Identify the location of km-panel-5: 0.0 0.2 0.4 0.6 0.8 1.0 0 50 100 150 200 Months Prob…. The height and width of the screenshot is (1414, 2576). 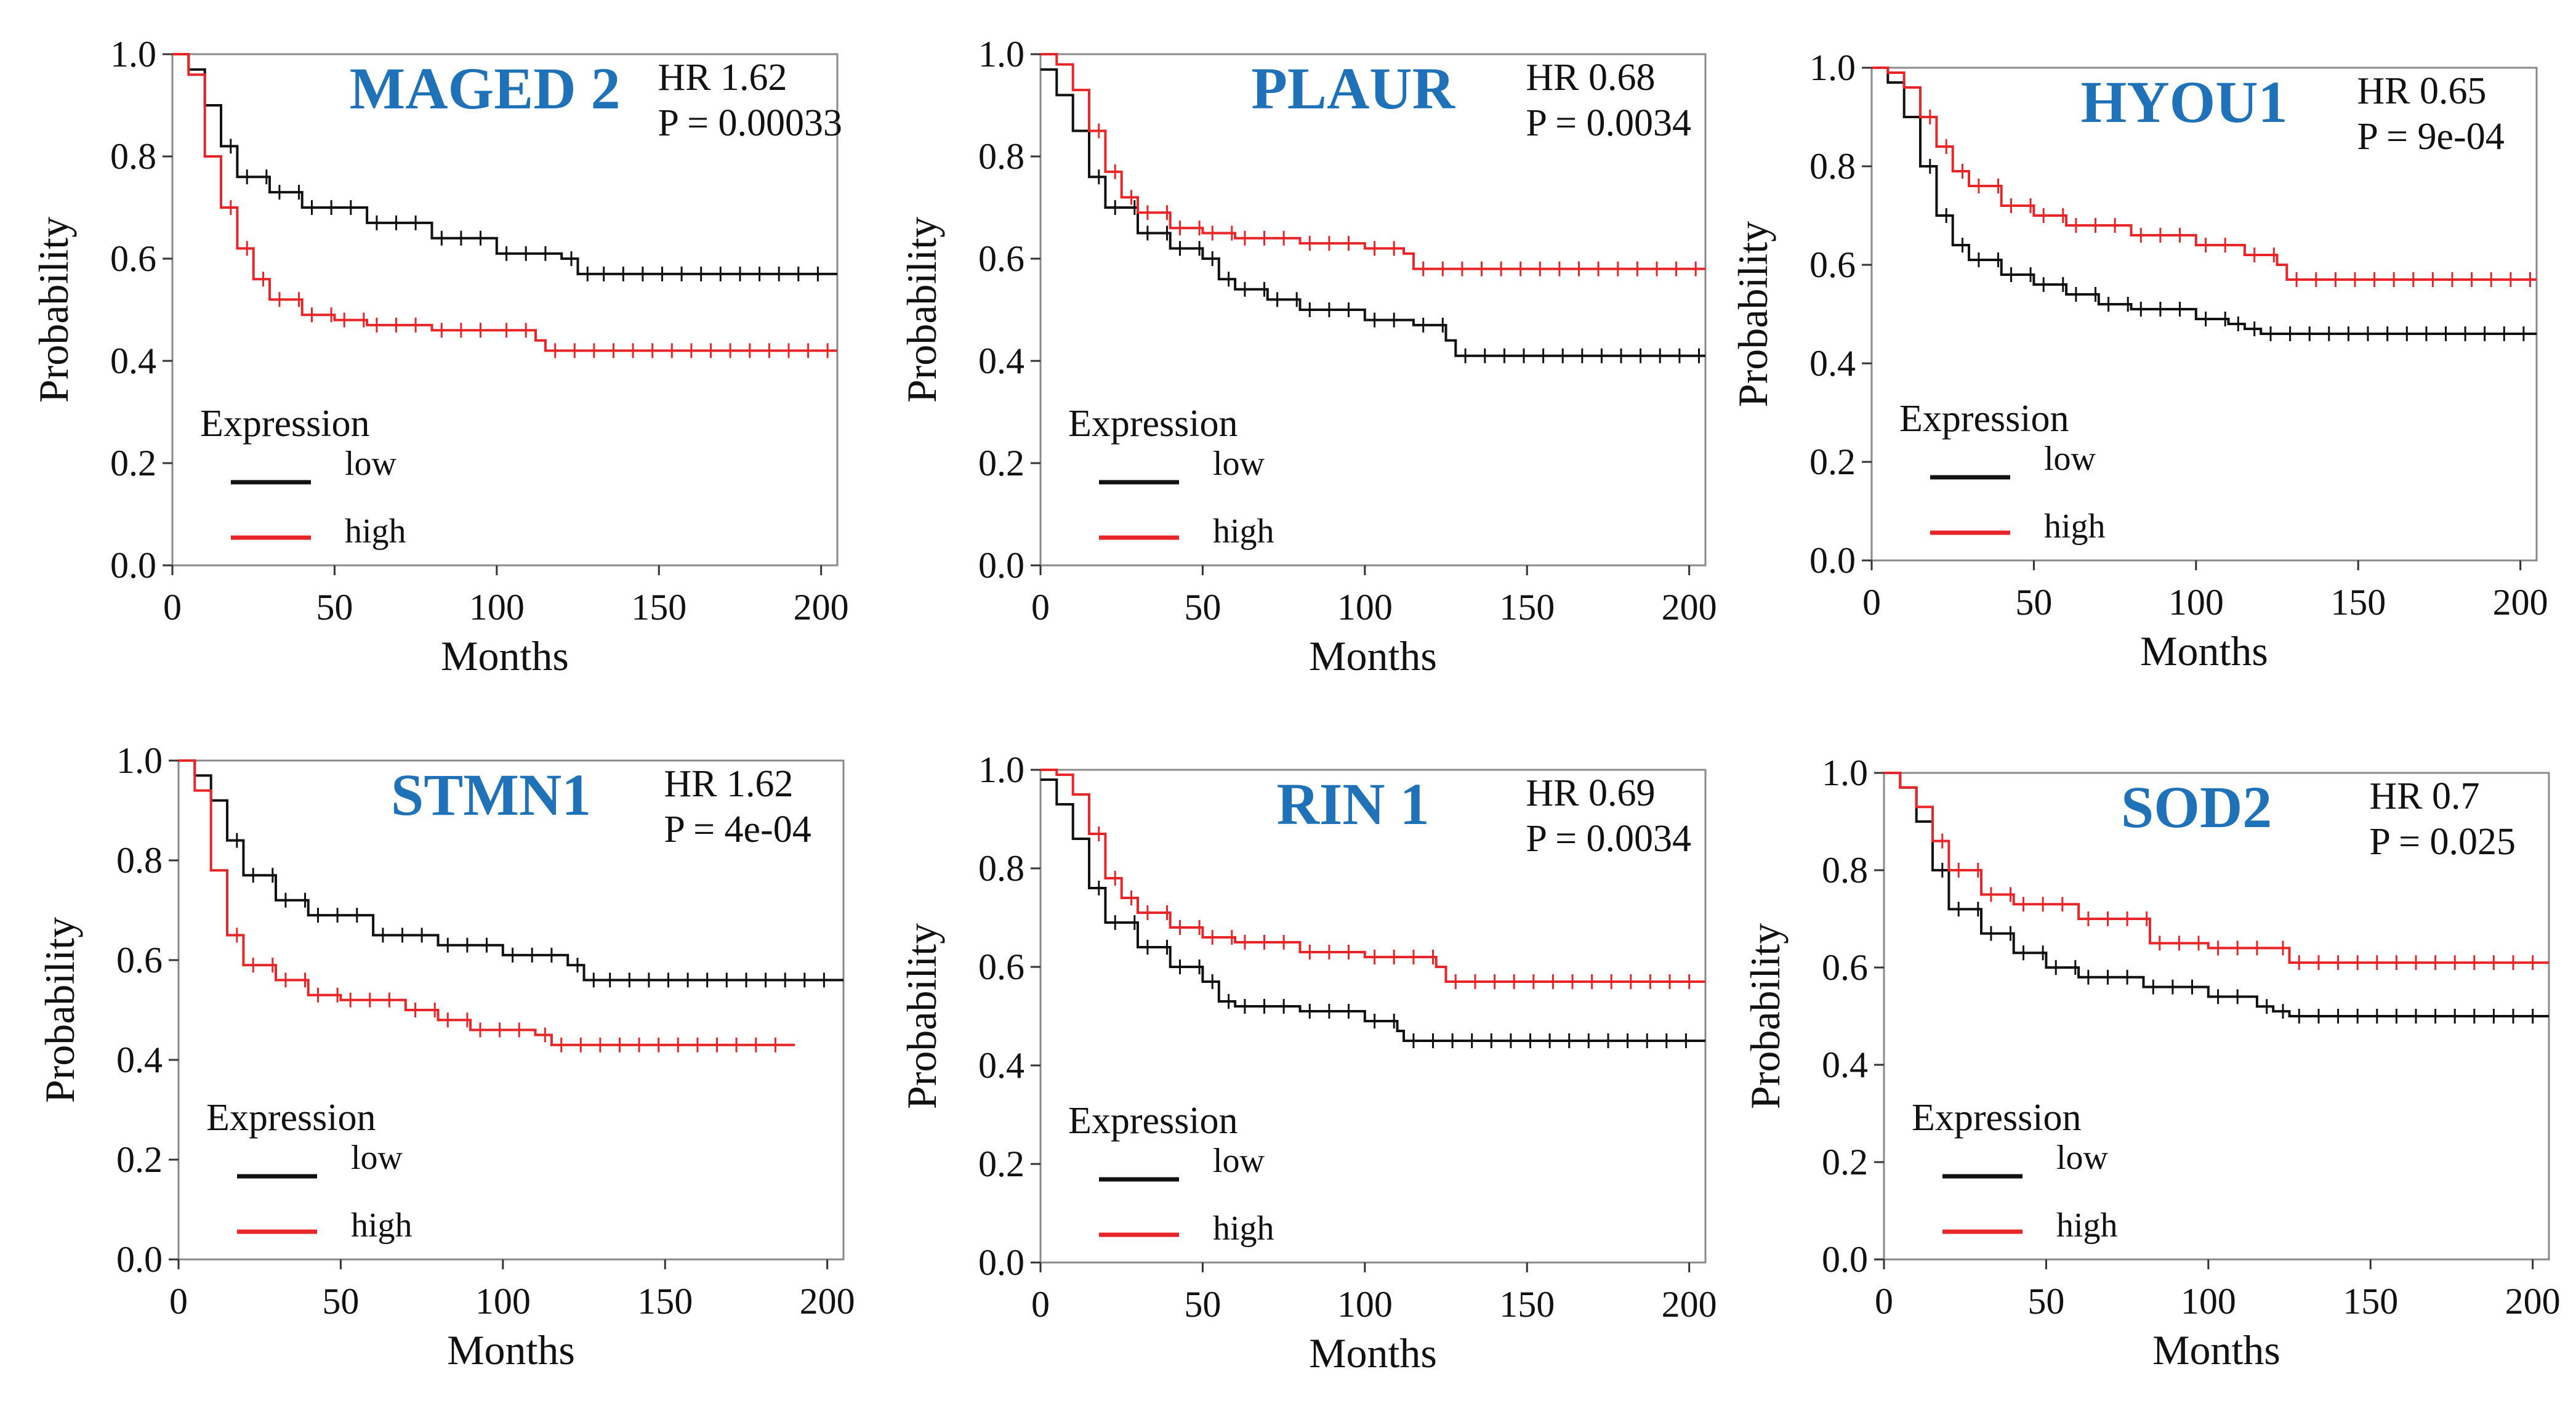
(1307, 1062).